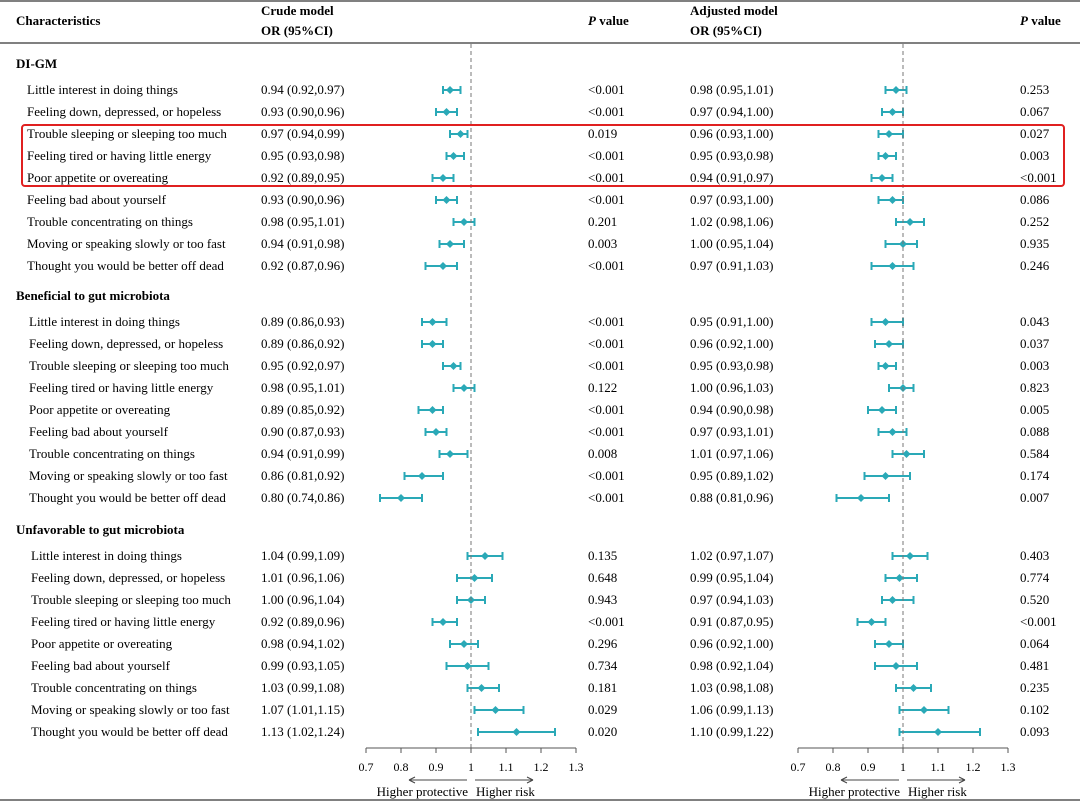  Describe the element at coordinates (602, 221) in the screenshot. I see `crude-p-value: 0.201` at that location.